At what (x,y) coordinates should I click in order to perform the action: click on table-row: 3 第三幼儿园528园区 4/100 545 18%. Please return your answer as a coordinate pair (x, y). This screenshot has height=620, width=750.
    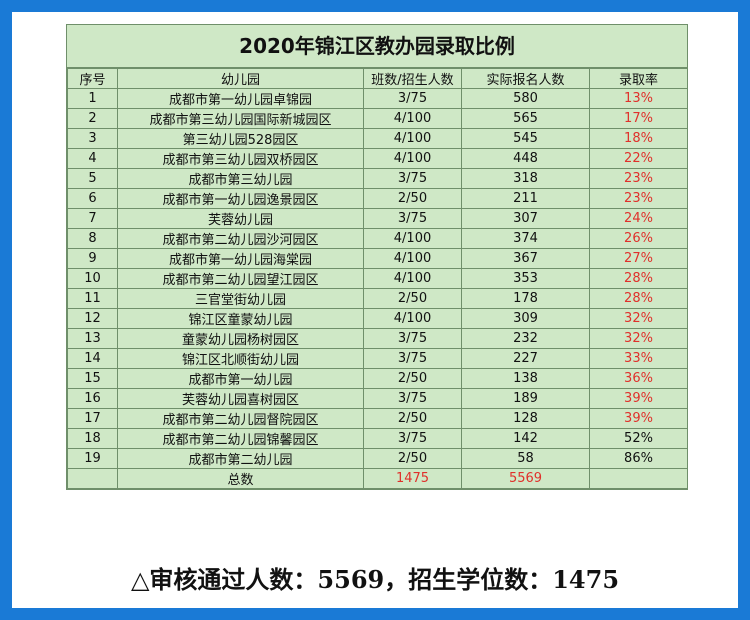
    Looking at the image, I should click on (377, 138).